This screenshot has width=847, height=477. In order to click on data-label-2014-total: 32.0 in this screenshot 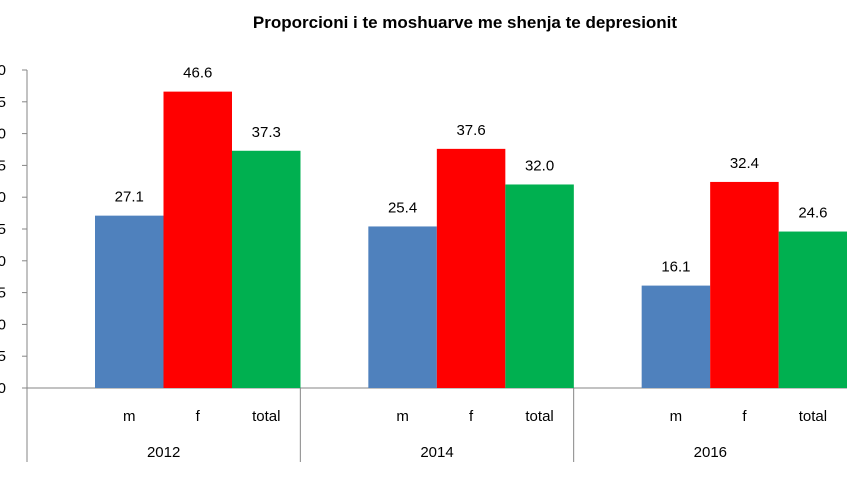, I will do `click(539, 165)`.